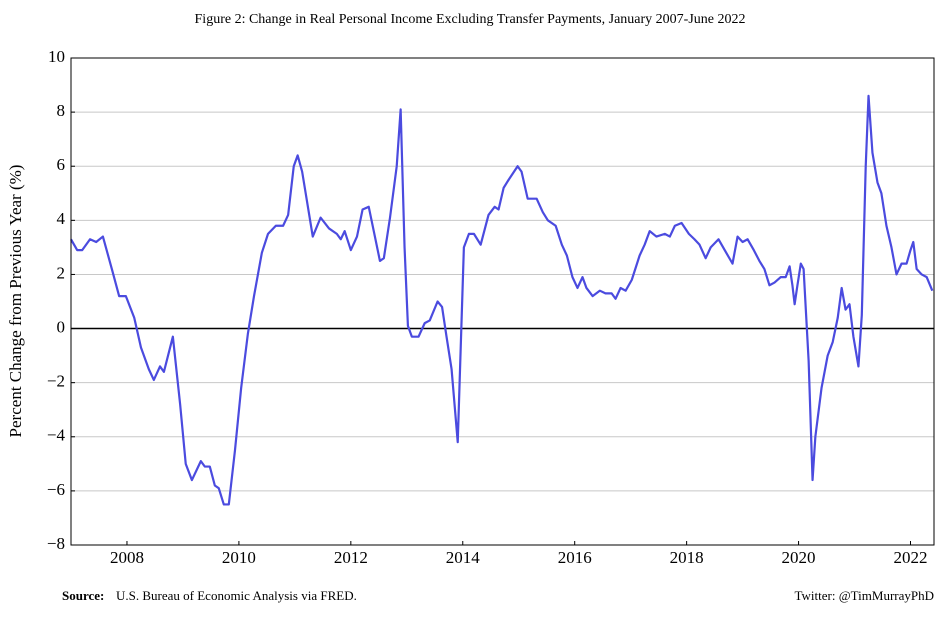 The width and height of the screenshot is (947, 618). What do you see at coordinates (351, 557) in the screenshot?
I see `x-tick-label: 2012` at bounding box center [351, 557].